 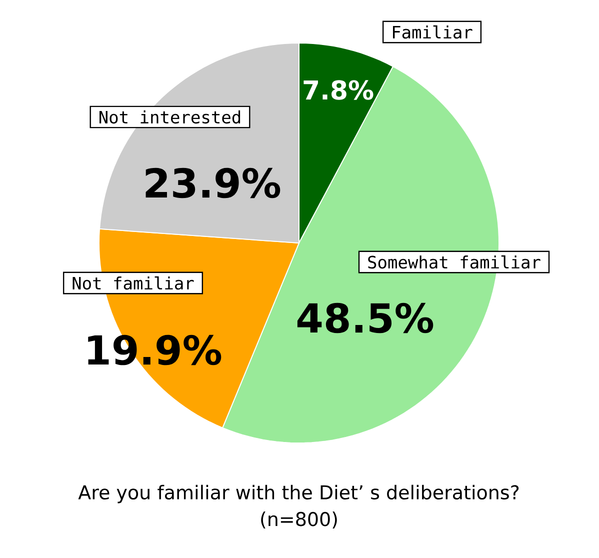 What do you see at coordinates (170, 117) in the screenshot?
I see `slice-label: Not interested` at bounding box center [170, 117].